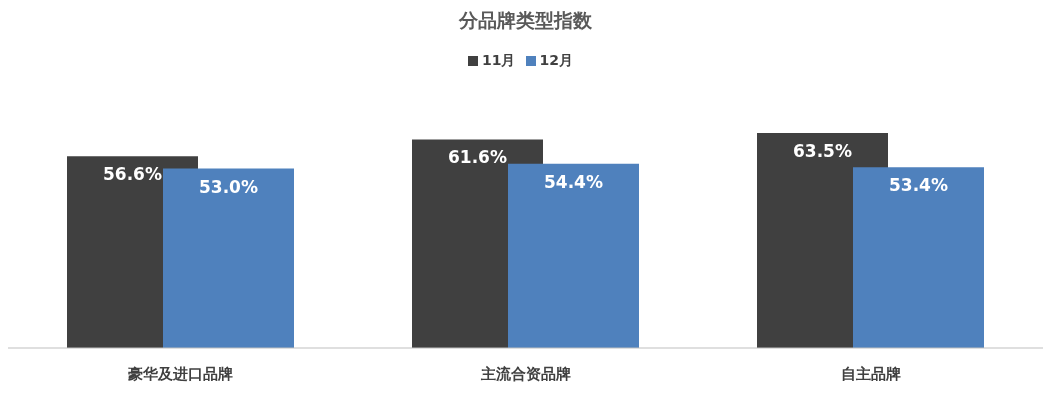 Image resolution: width=1051 pixels, height=396 pixels. What do you see at coordinates (132, 174) in the screenshot?
I see `data-label: 56.6%` at bounding box center [132, 174].